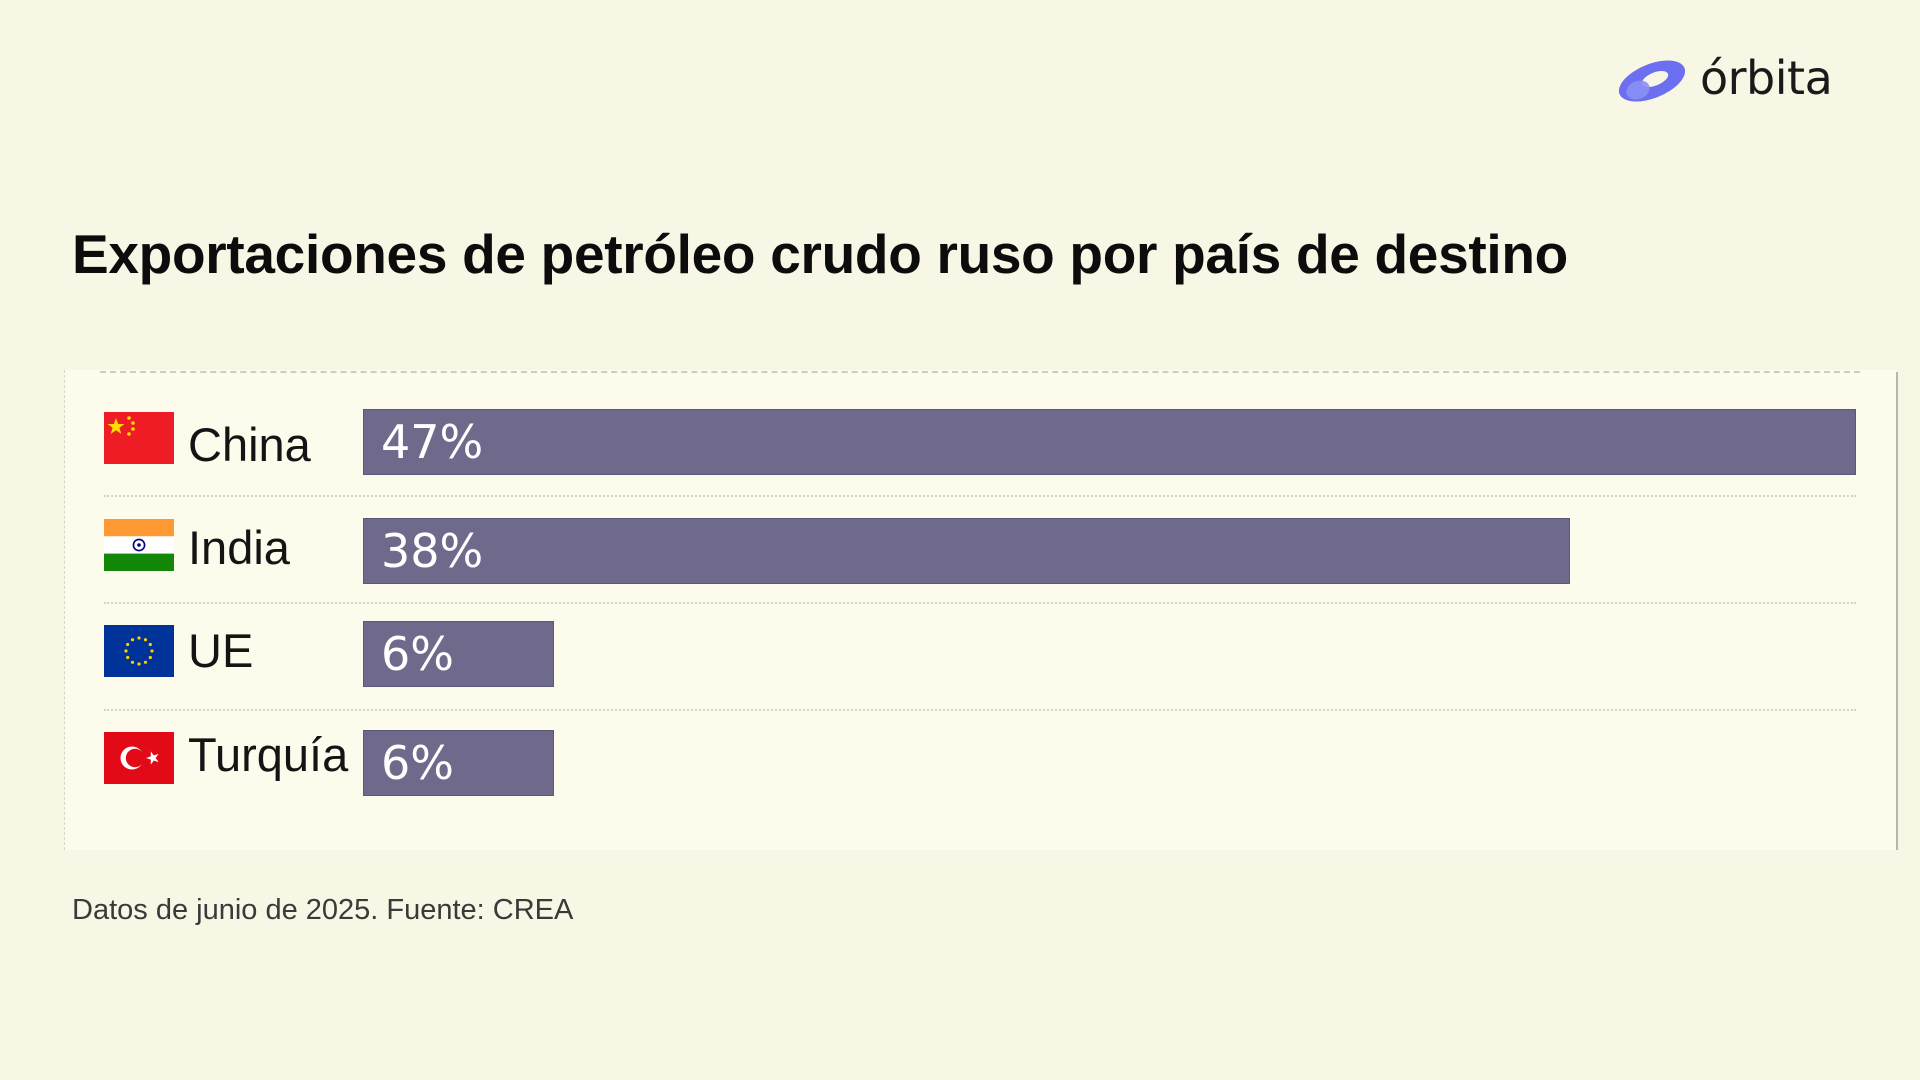 Image resolution: width=1920 pixels, height=1080 pixels. I want to click on chart-right-axis-line, so click(1897, 611).